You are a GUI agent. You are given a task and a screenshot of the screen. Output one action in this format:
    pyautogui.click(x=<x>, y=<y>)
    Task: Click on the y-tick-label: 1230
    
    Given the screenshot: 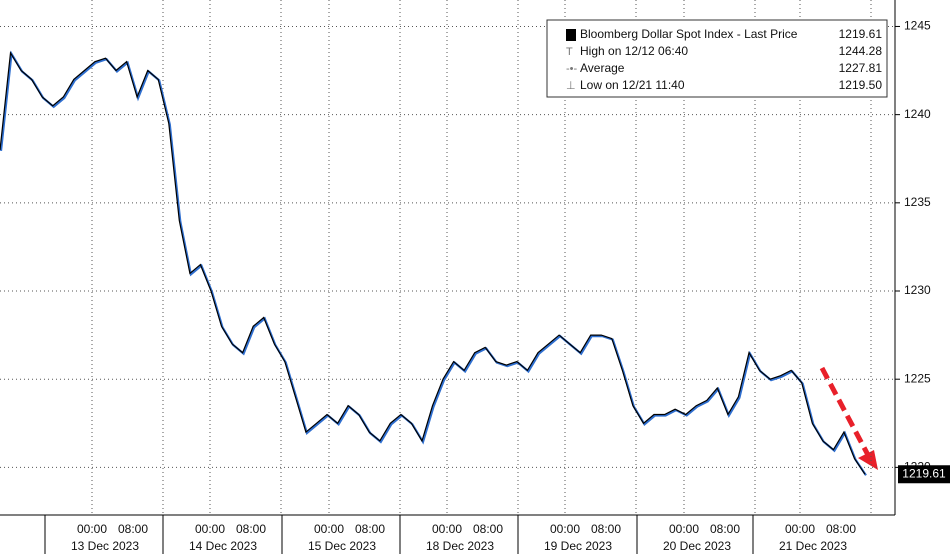 What is the action you would take?
    pyautogui.click(x=917, y=290)
    